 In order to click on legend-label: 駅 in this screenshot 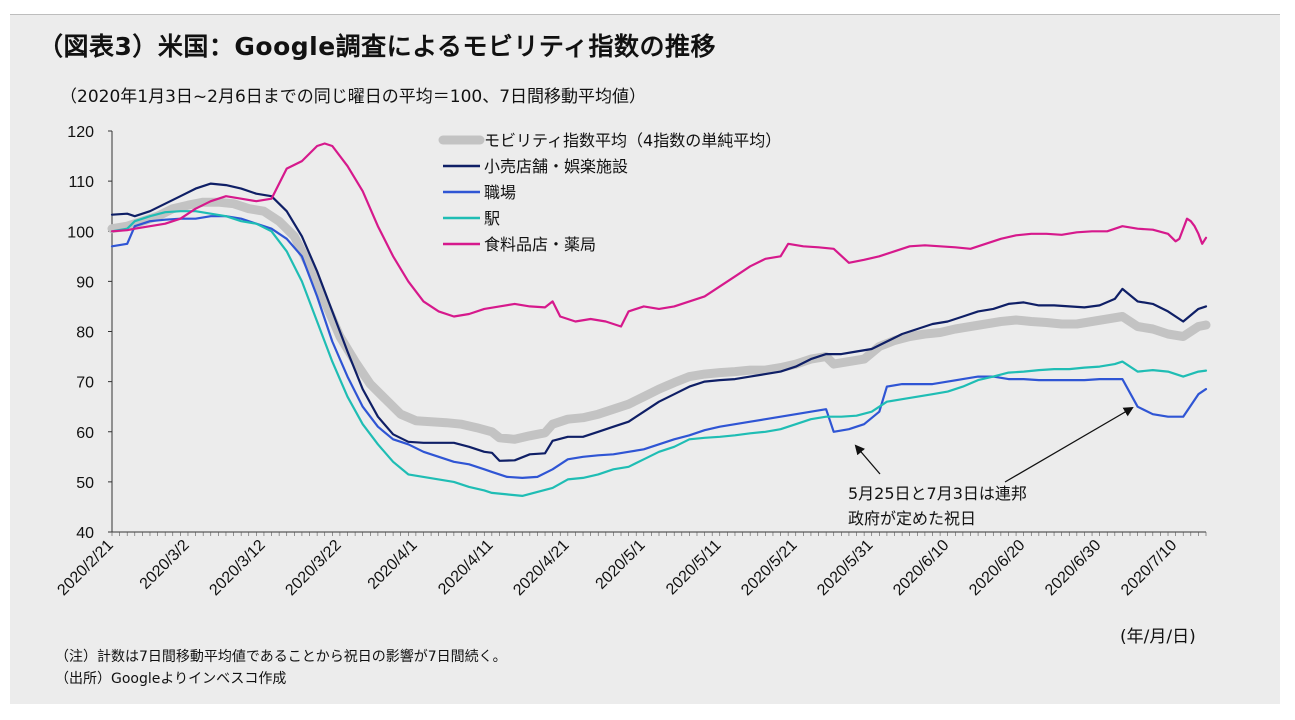, I will do `click(492, 218)`.